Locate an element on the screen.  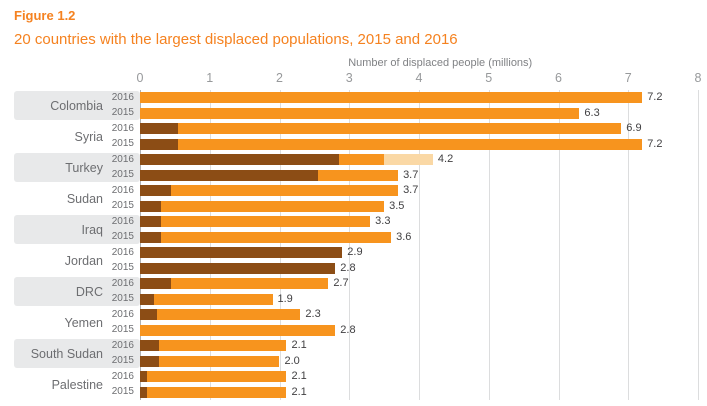
label-cell-syria: Syria 2016 2015 is located at coordinates (77, 136).